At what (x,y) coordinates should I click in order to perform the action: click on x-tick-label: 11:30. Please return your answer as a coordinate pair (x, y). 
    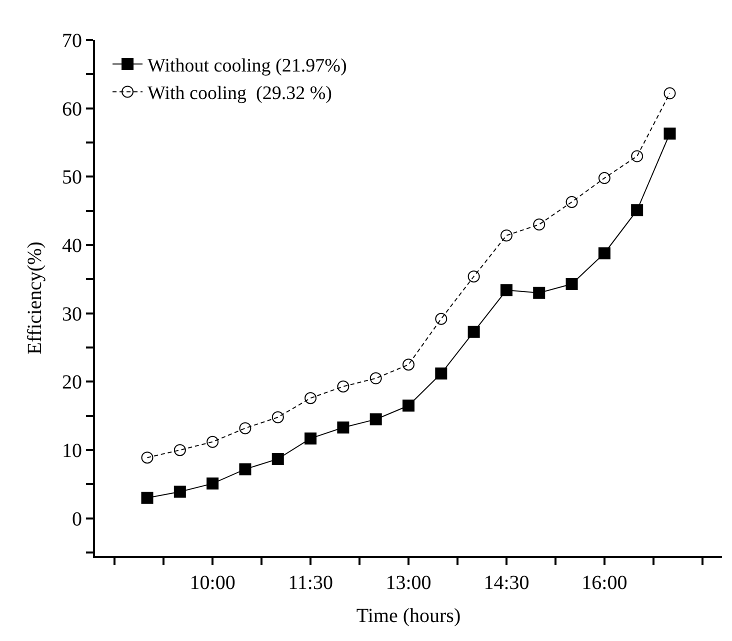
    Looking at the image, I should click on (310, 583).